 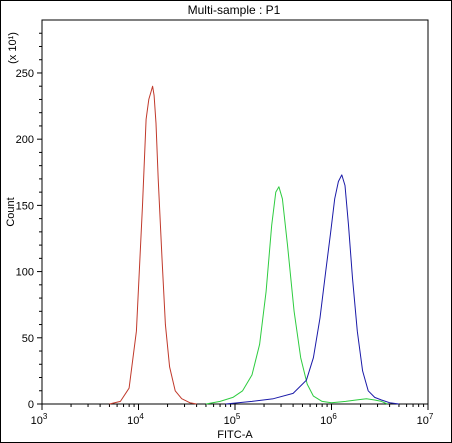 What do you see at coordinates (334, 416) in the screenshot?
I see `x-tick-exponent: 6` at bounding box center [334, 416].